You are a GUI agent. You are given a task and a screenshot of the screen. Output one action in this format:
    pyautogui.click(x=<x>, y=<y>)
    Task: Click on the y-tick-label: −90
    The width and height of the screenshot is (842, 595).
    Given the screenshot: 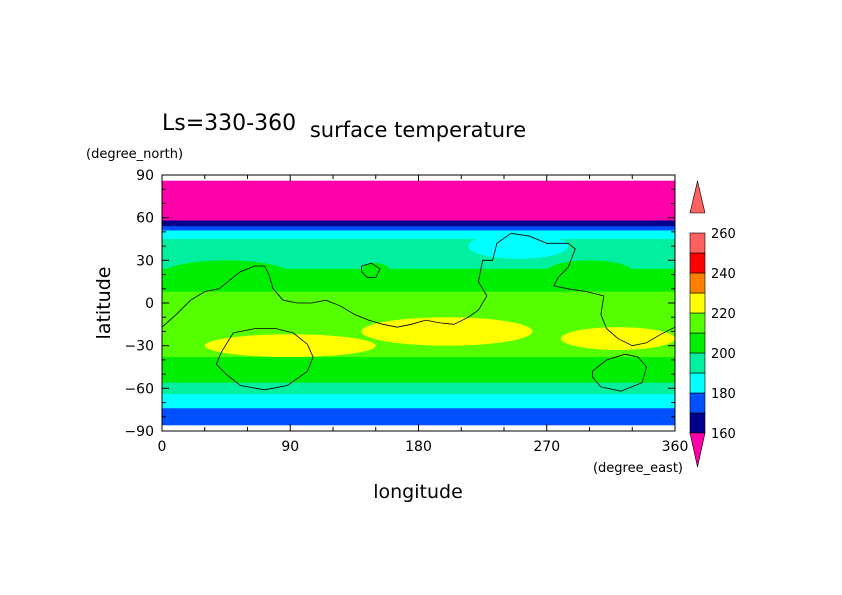 What is the action you would take?
    pyautogui.click(x=139, y=432)
    